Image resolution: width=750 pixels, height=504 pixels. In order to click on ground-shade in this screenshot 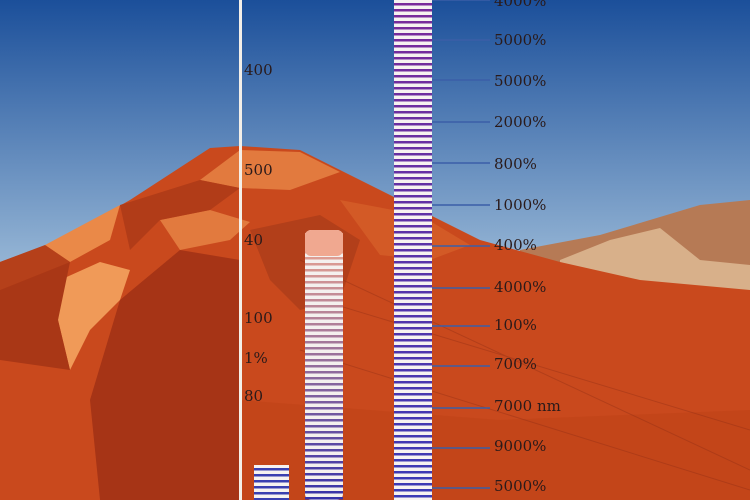, I will do `click(495, 450)`.